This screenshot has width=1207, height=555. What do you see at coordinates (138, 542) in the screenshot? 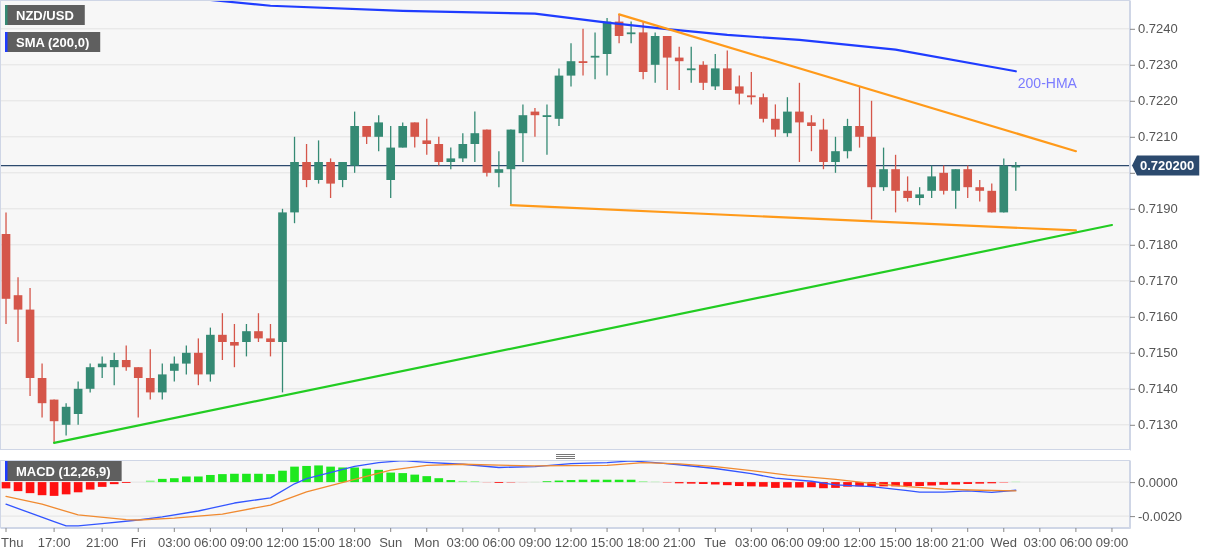
I see `x-tick-label: Fri` at bounding box center [138, 542].